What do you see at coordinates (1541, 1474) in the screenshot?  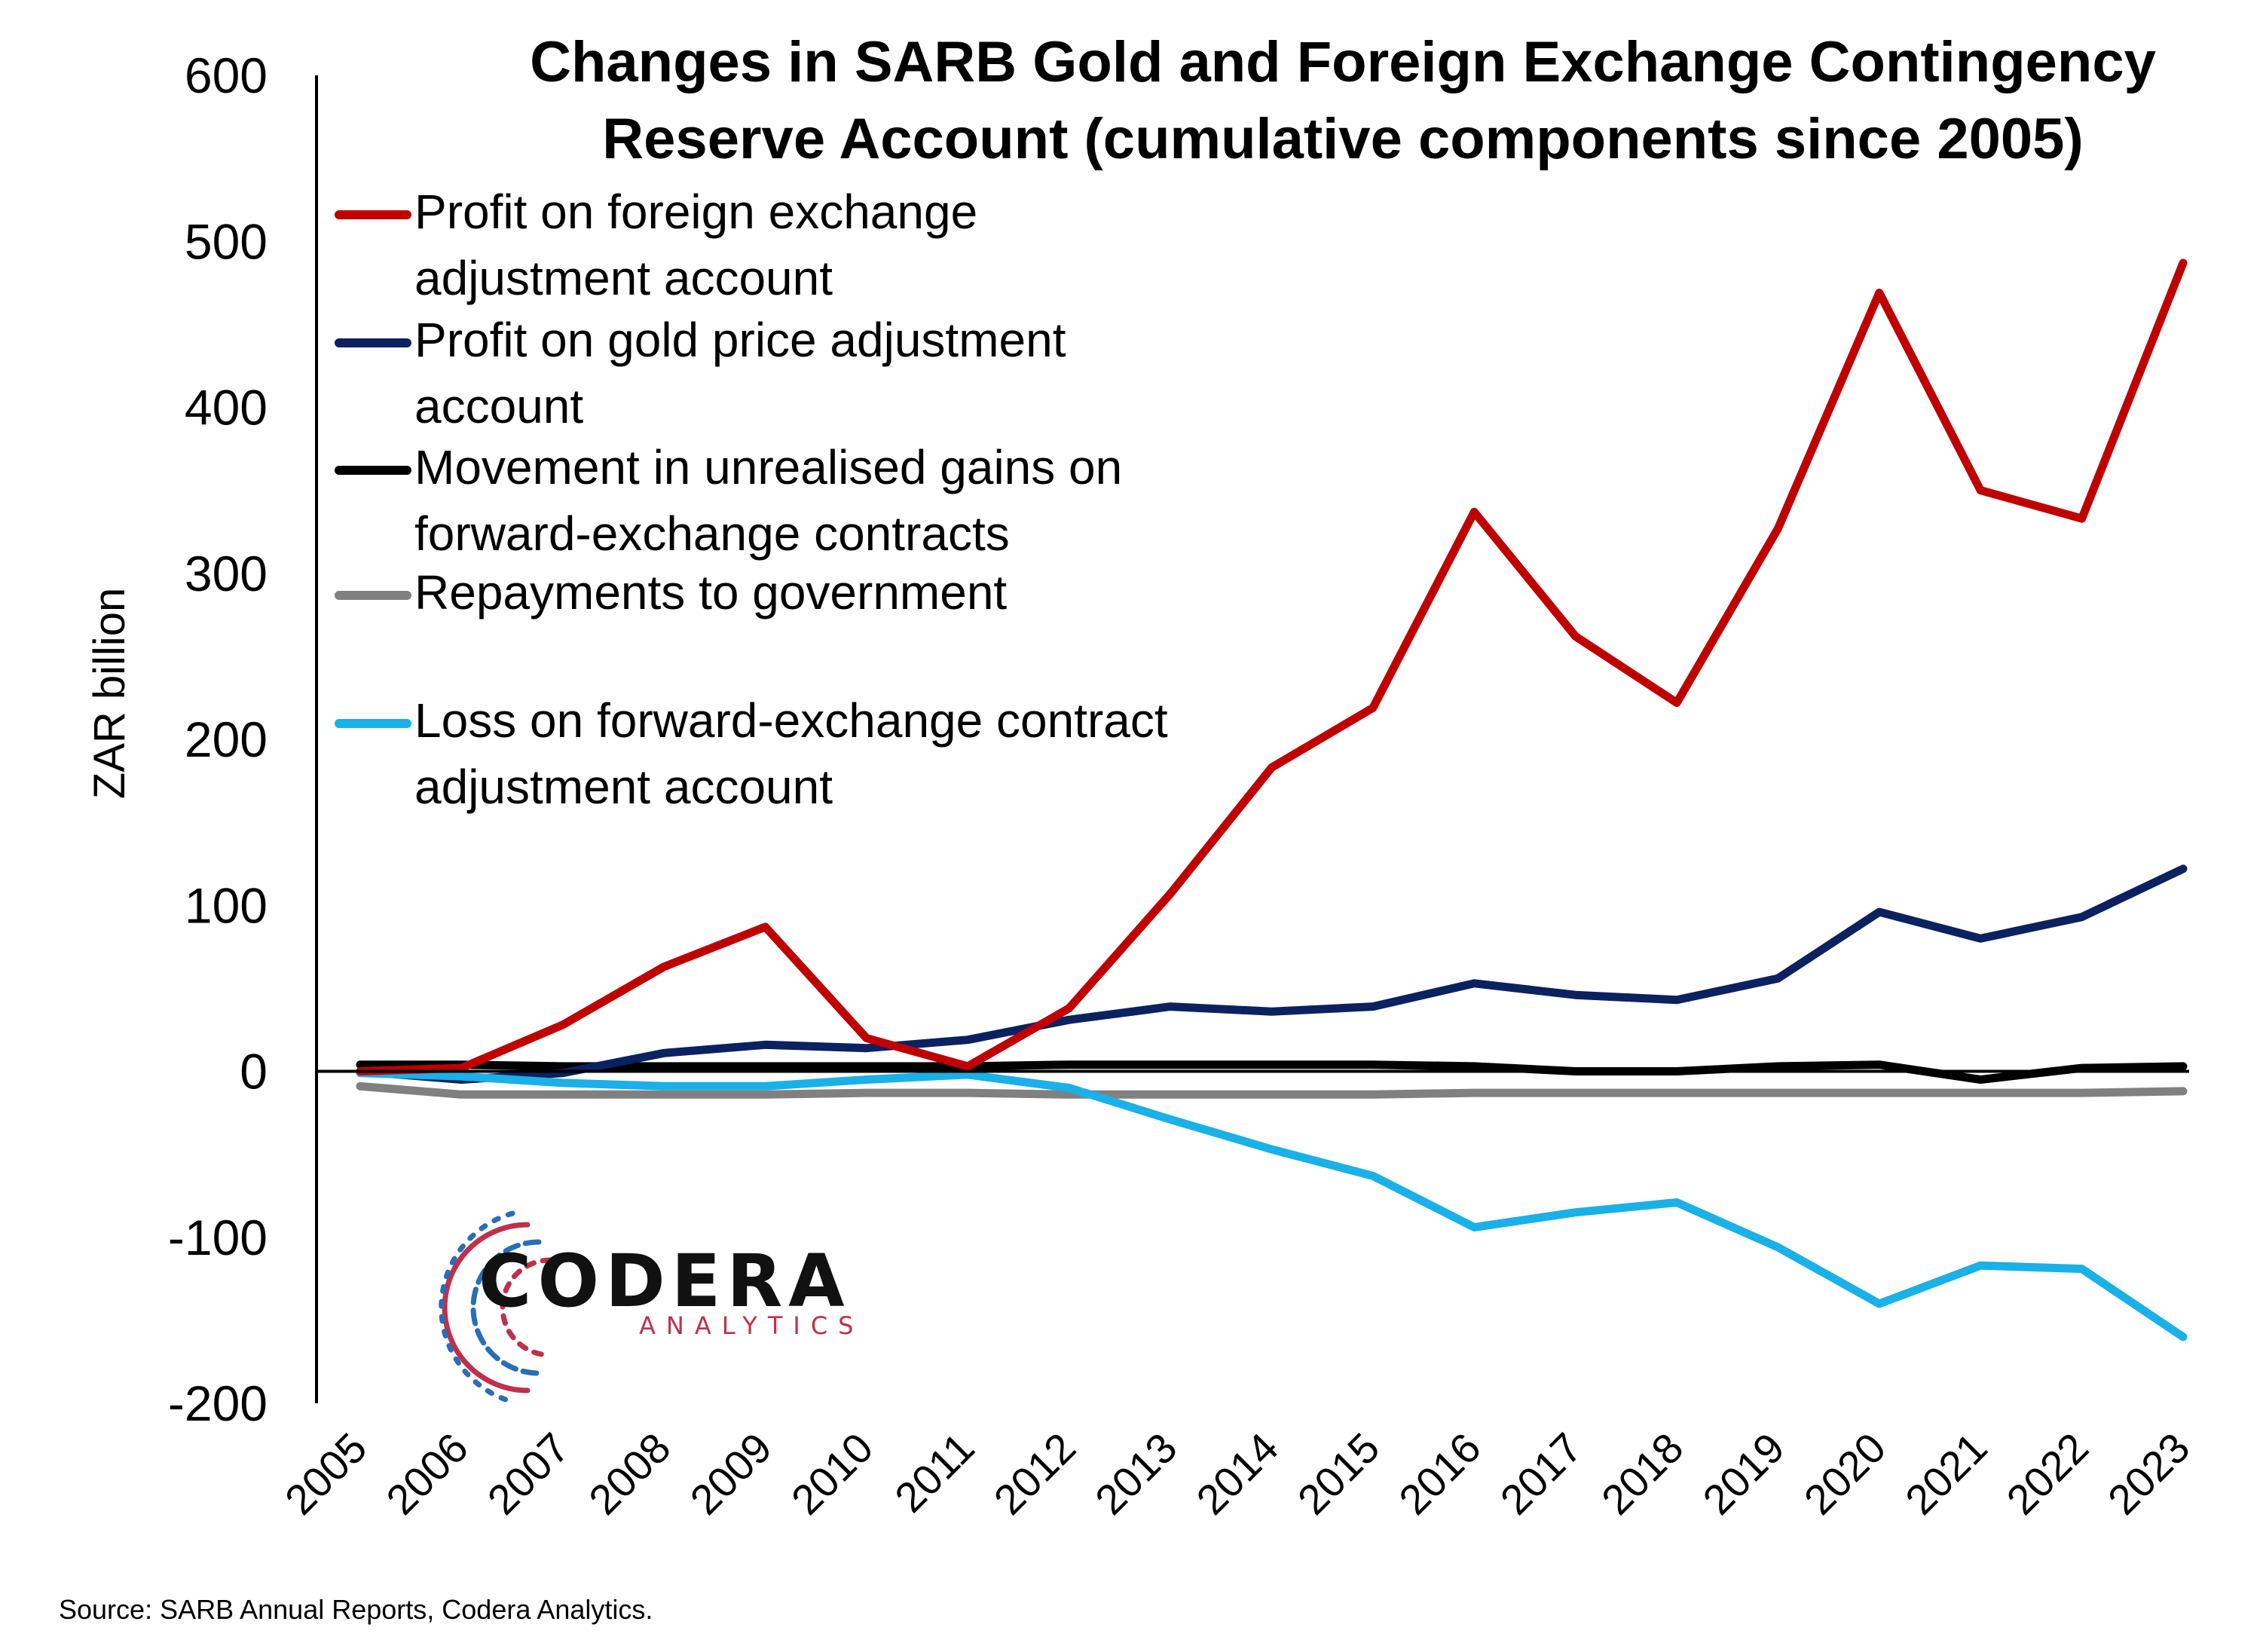 I see `x-tick-label: 2017` at bounding box center [1541, 1474].